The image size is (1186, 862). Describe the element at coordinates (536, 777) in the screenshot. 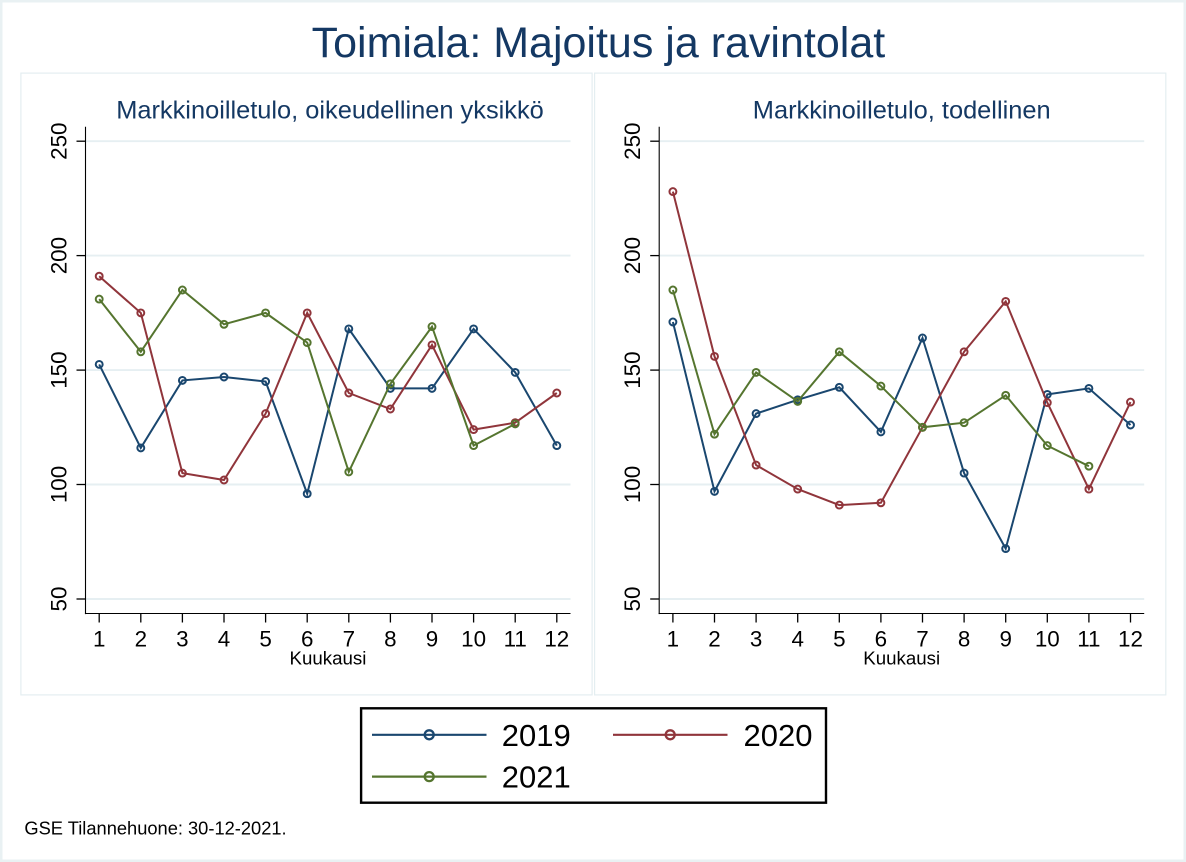

I see `svg-text: 2021` at that location.